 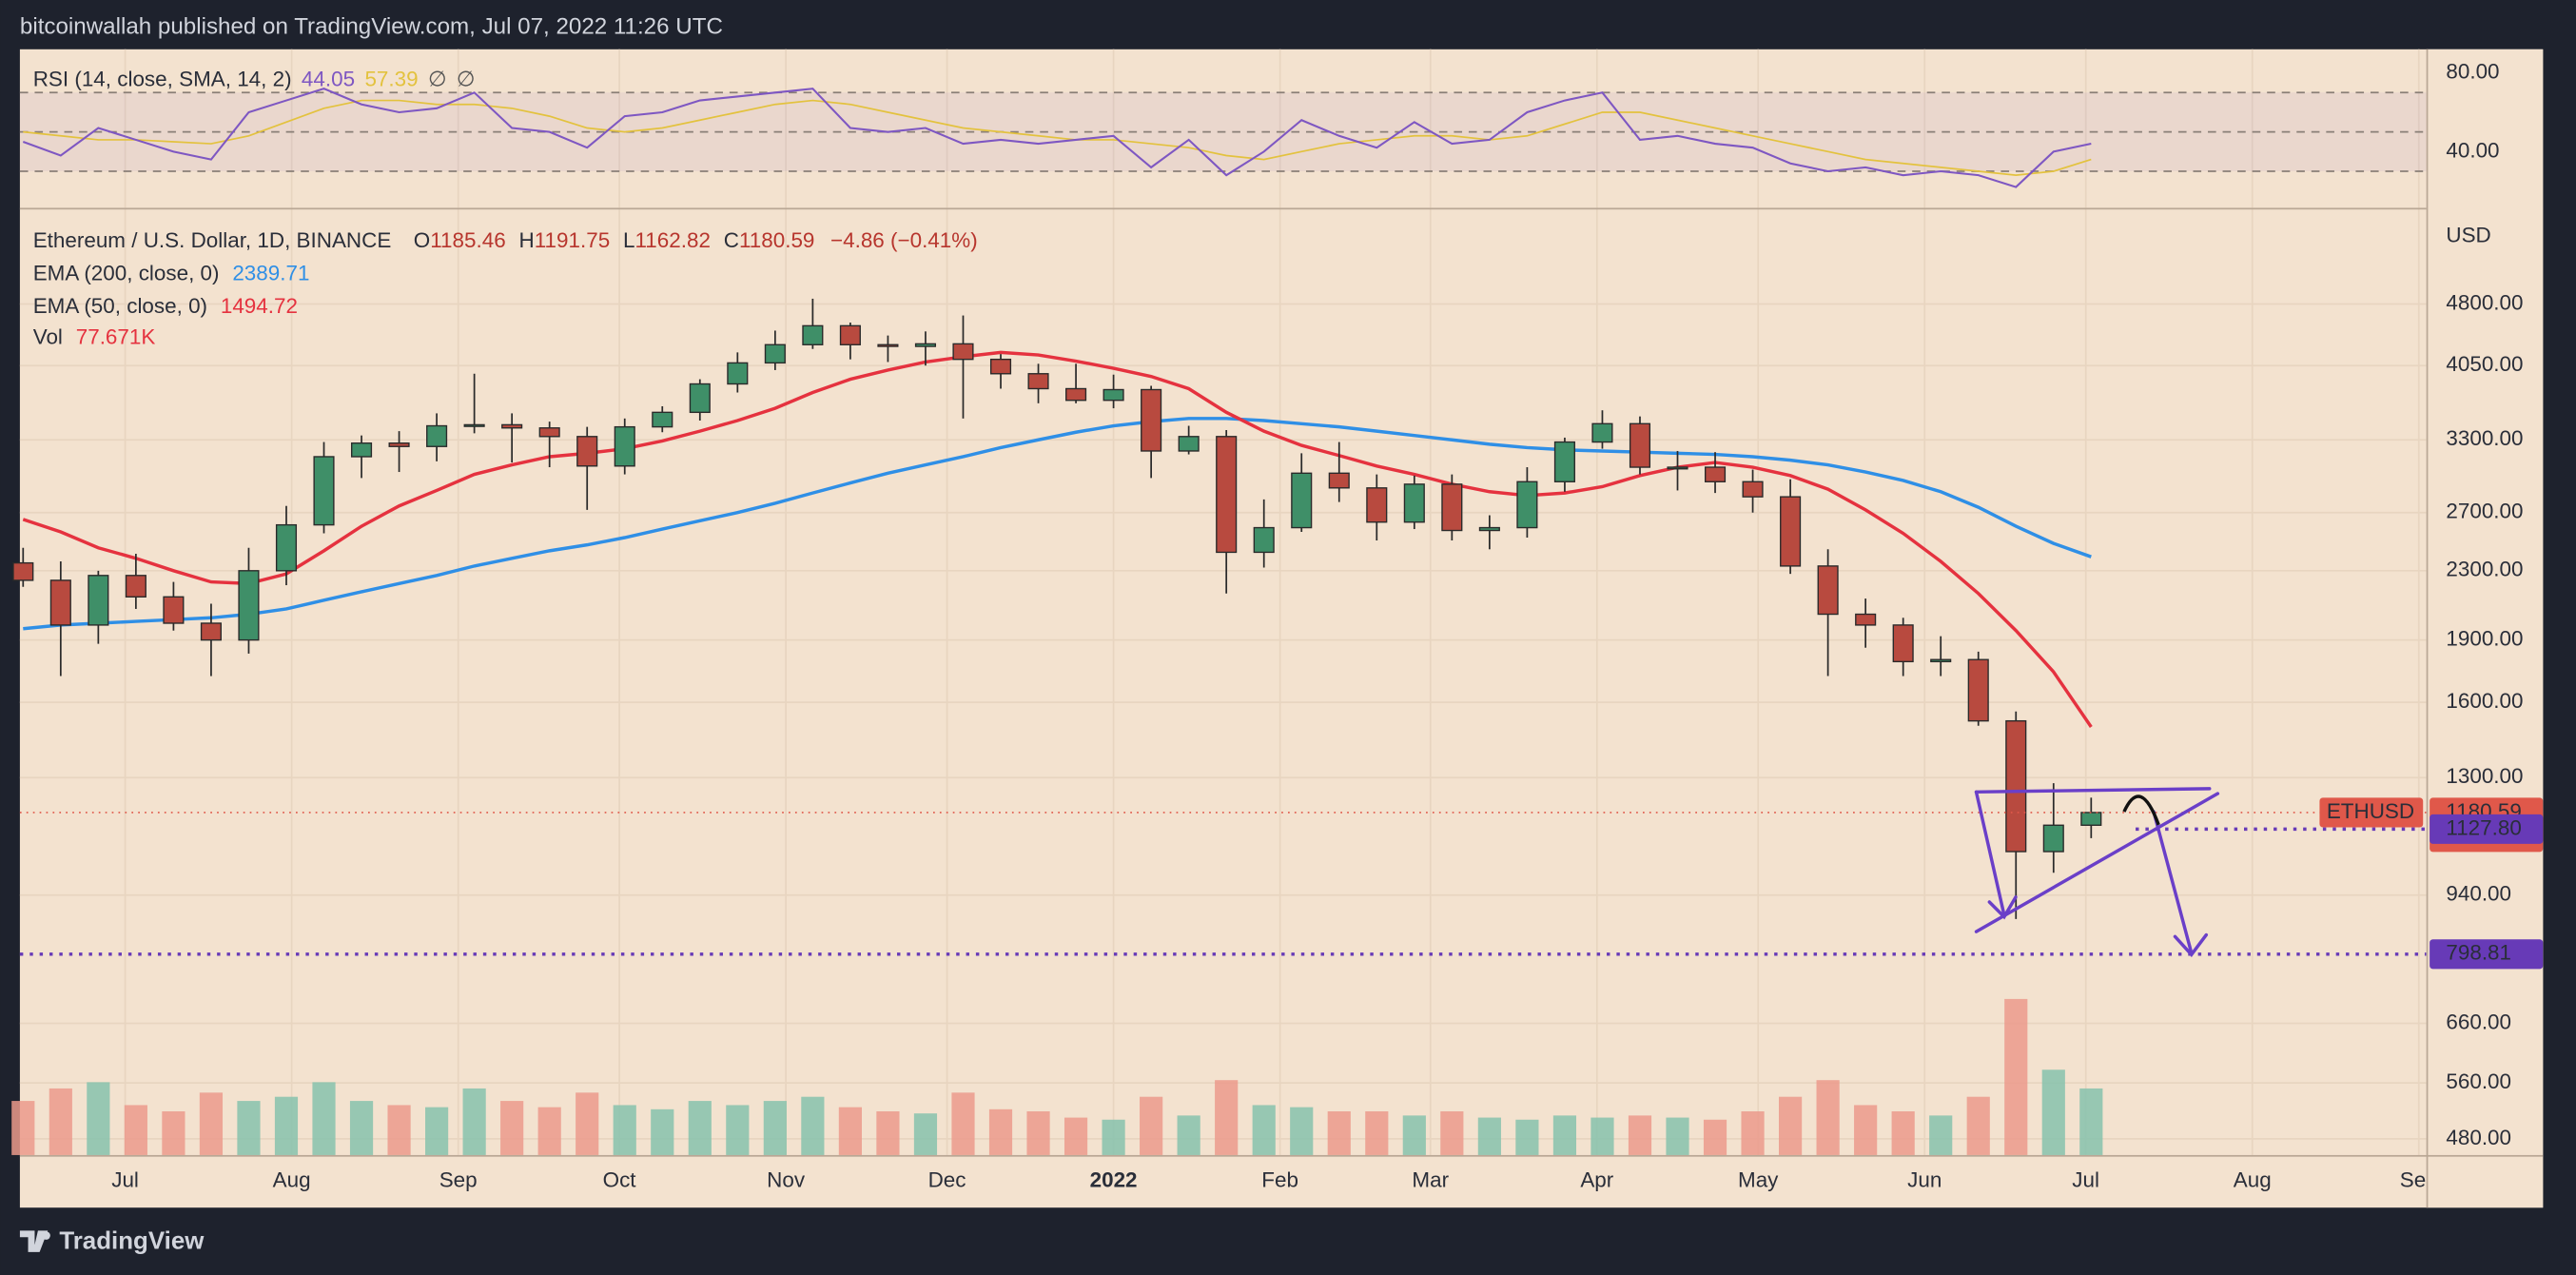 What do you see at coordinates (2478, 1137) in the screenshot?
I see `y-tick-label: 480.00` at bounding box center [2478, 1137].